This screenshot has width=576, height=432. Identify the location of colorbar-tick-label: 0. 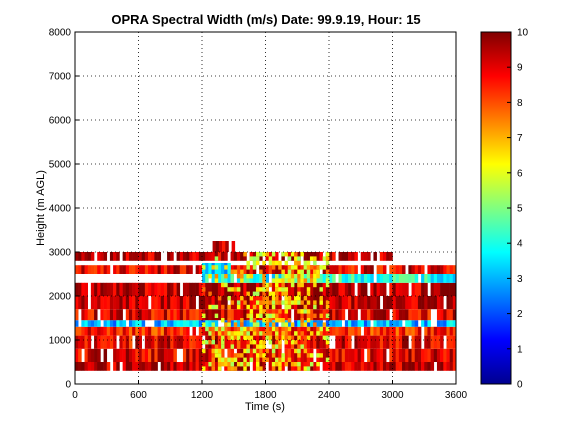
(520, 385).